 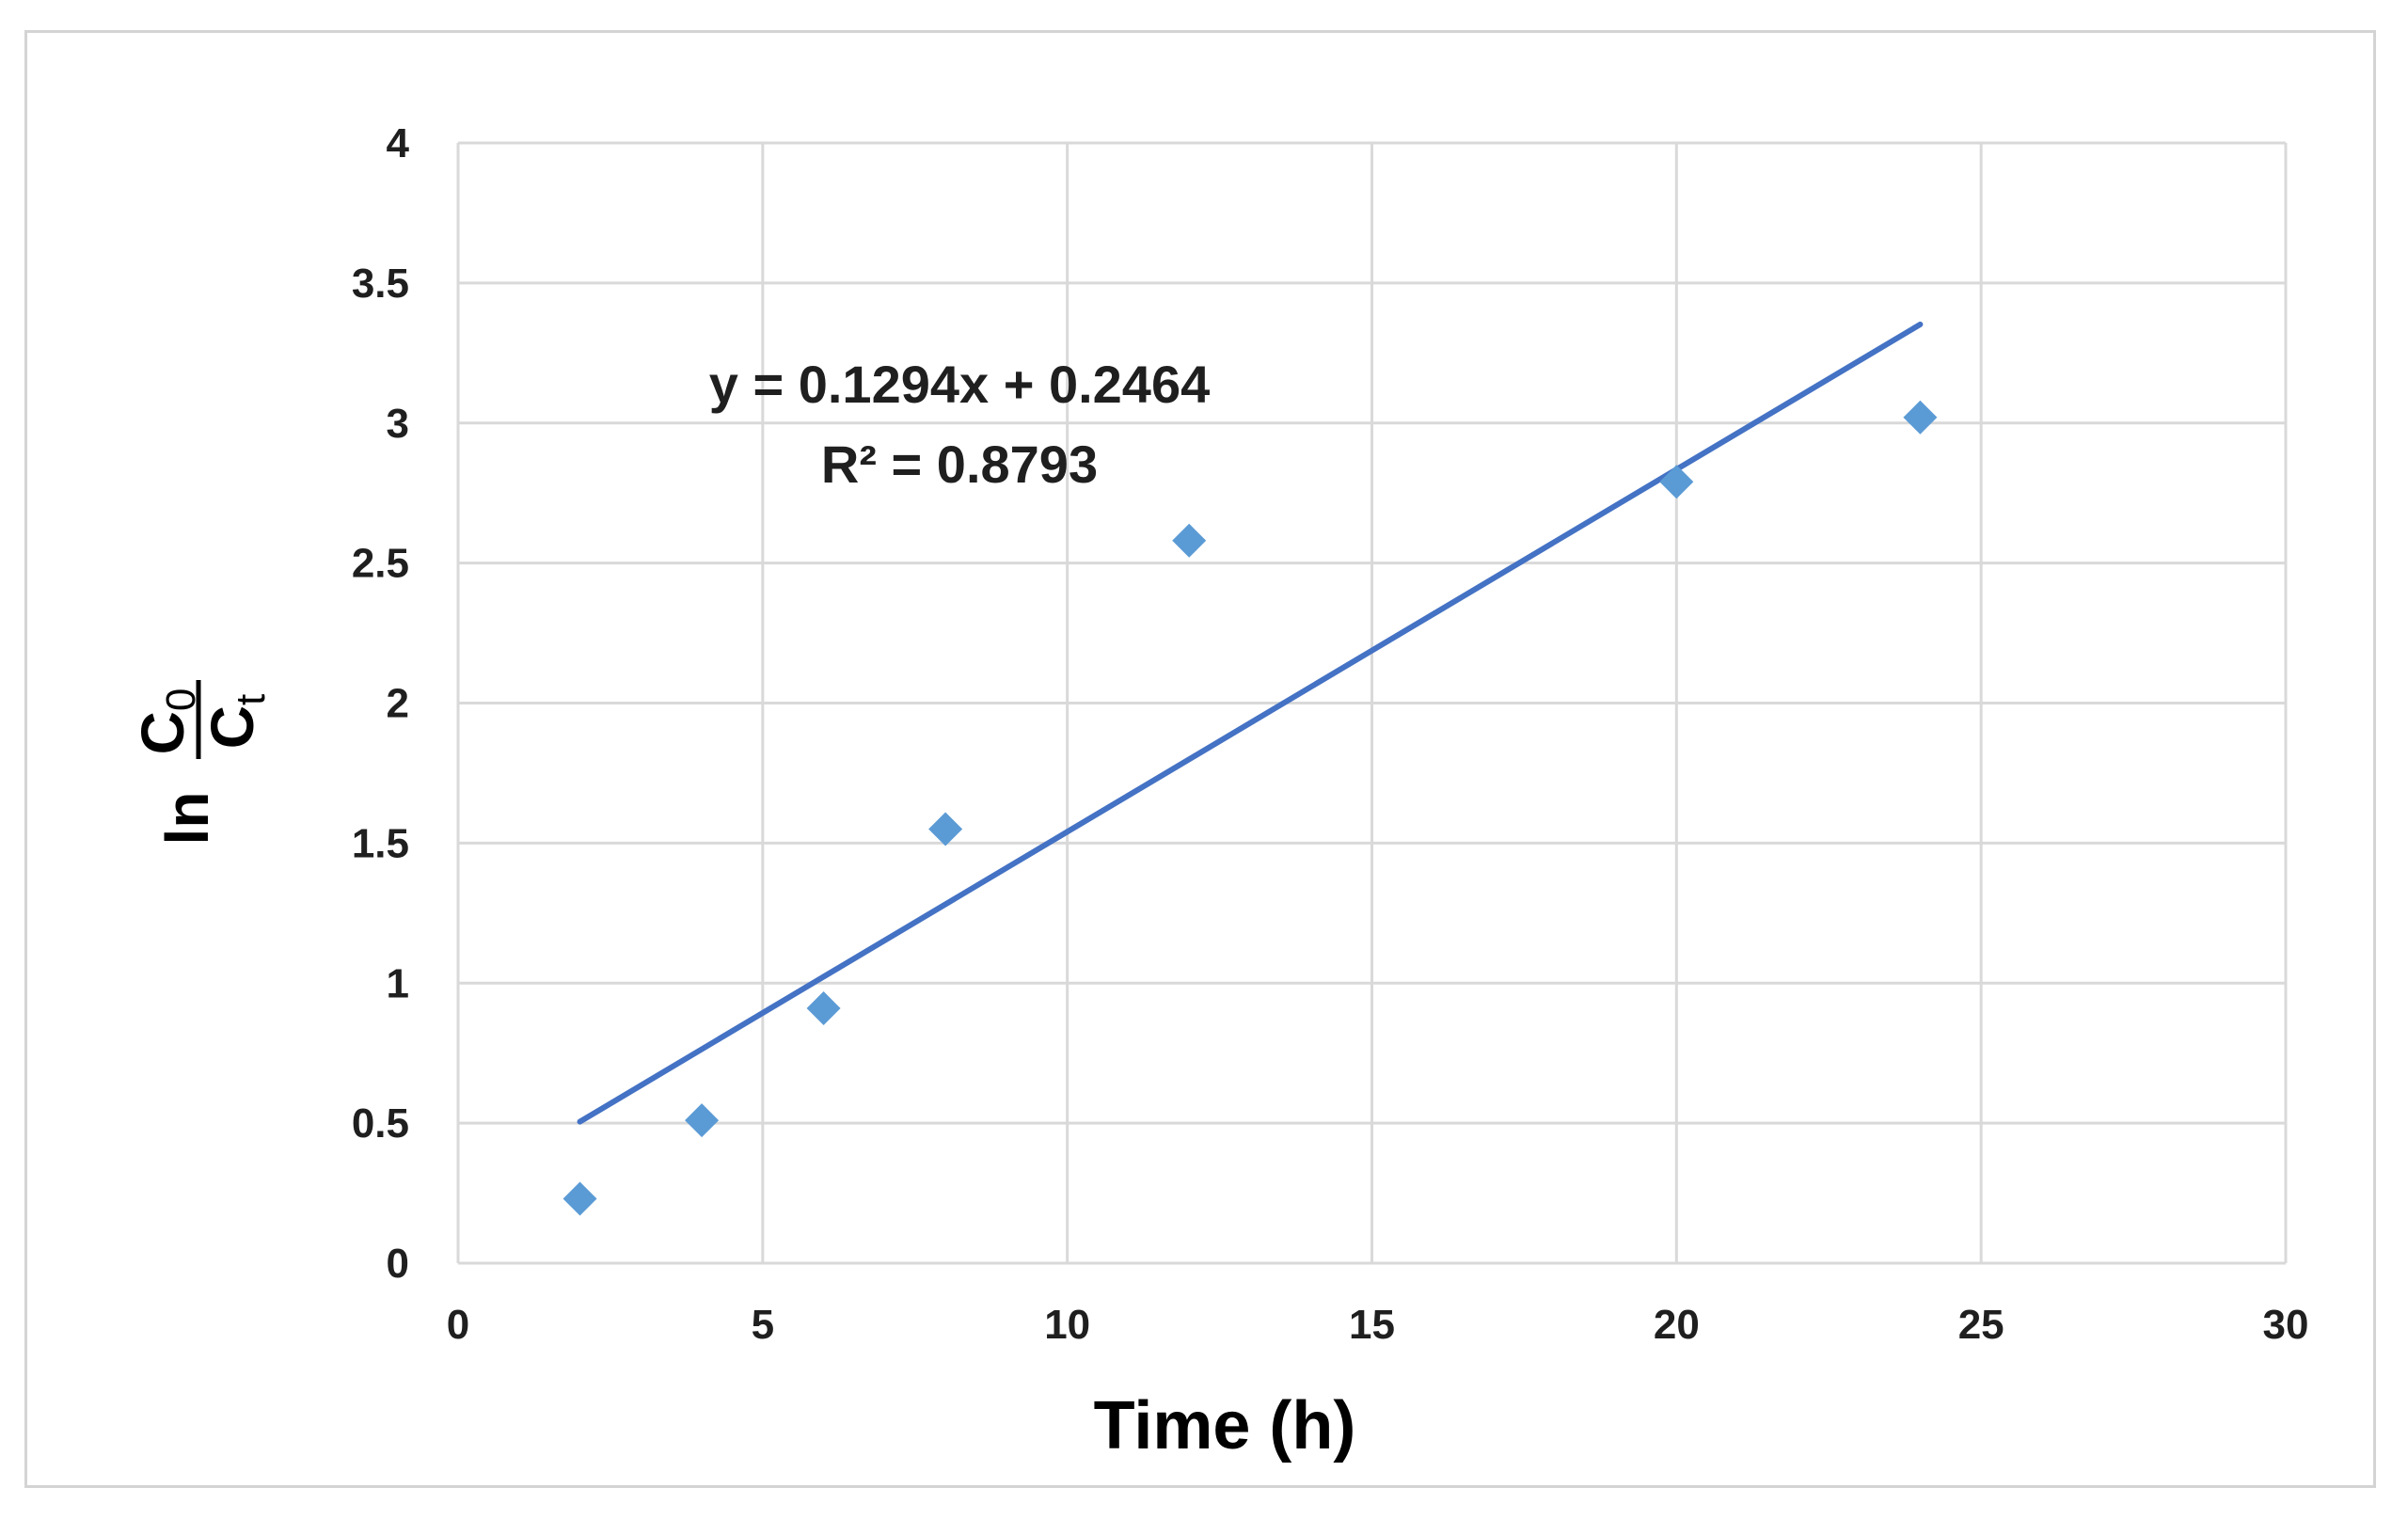 I want to click on y-tick-label: 1, so click(x=398, y=983).